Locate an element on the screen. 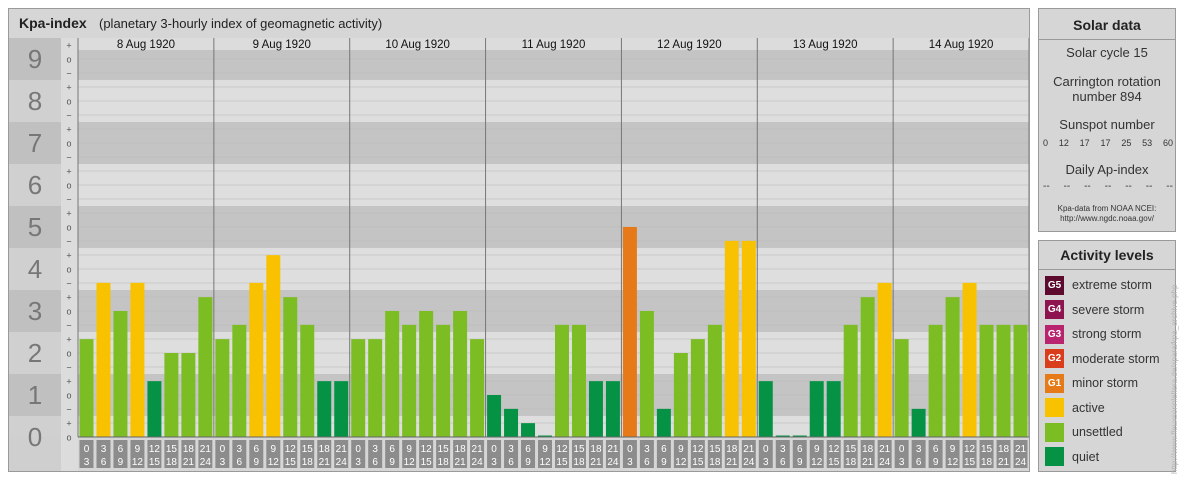  y-minor-axis-background is located at coordinates (69, 254).